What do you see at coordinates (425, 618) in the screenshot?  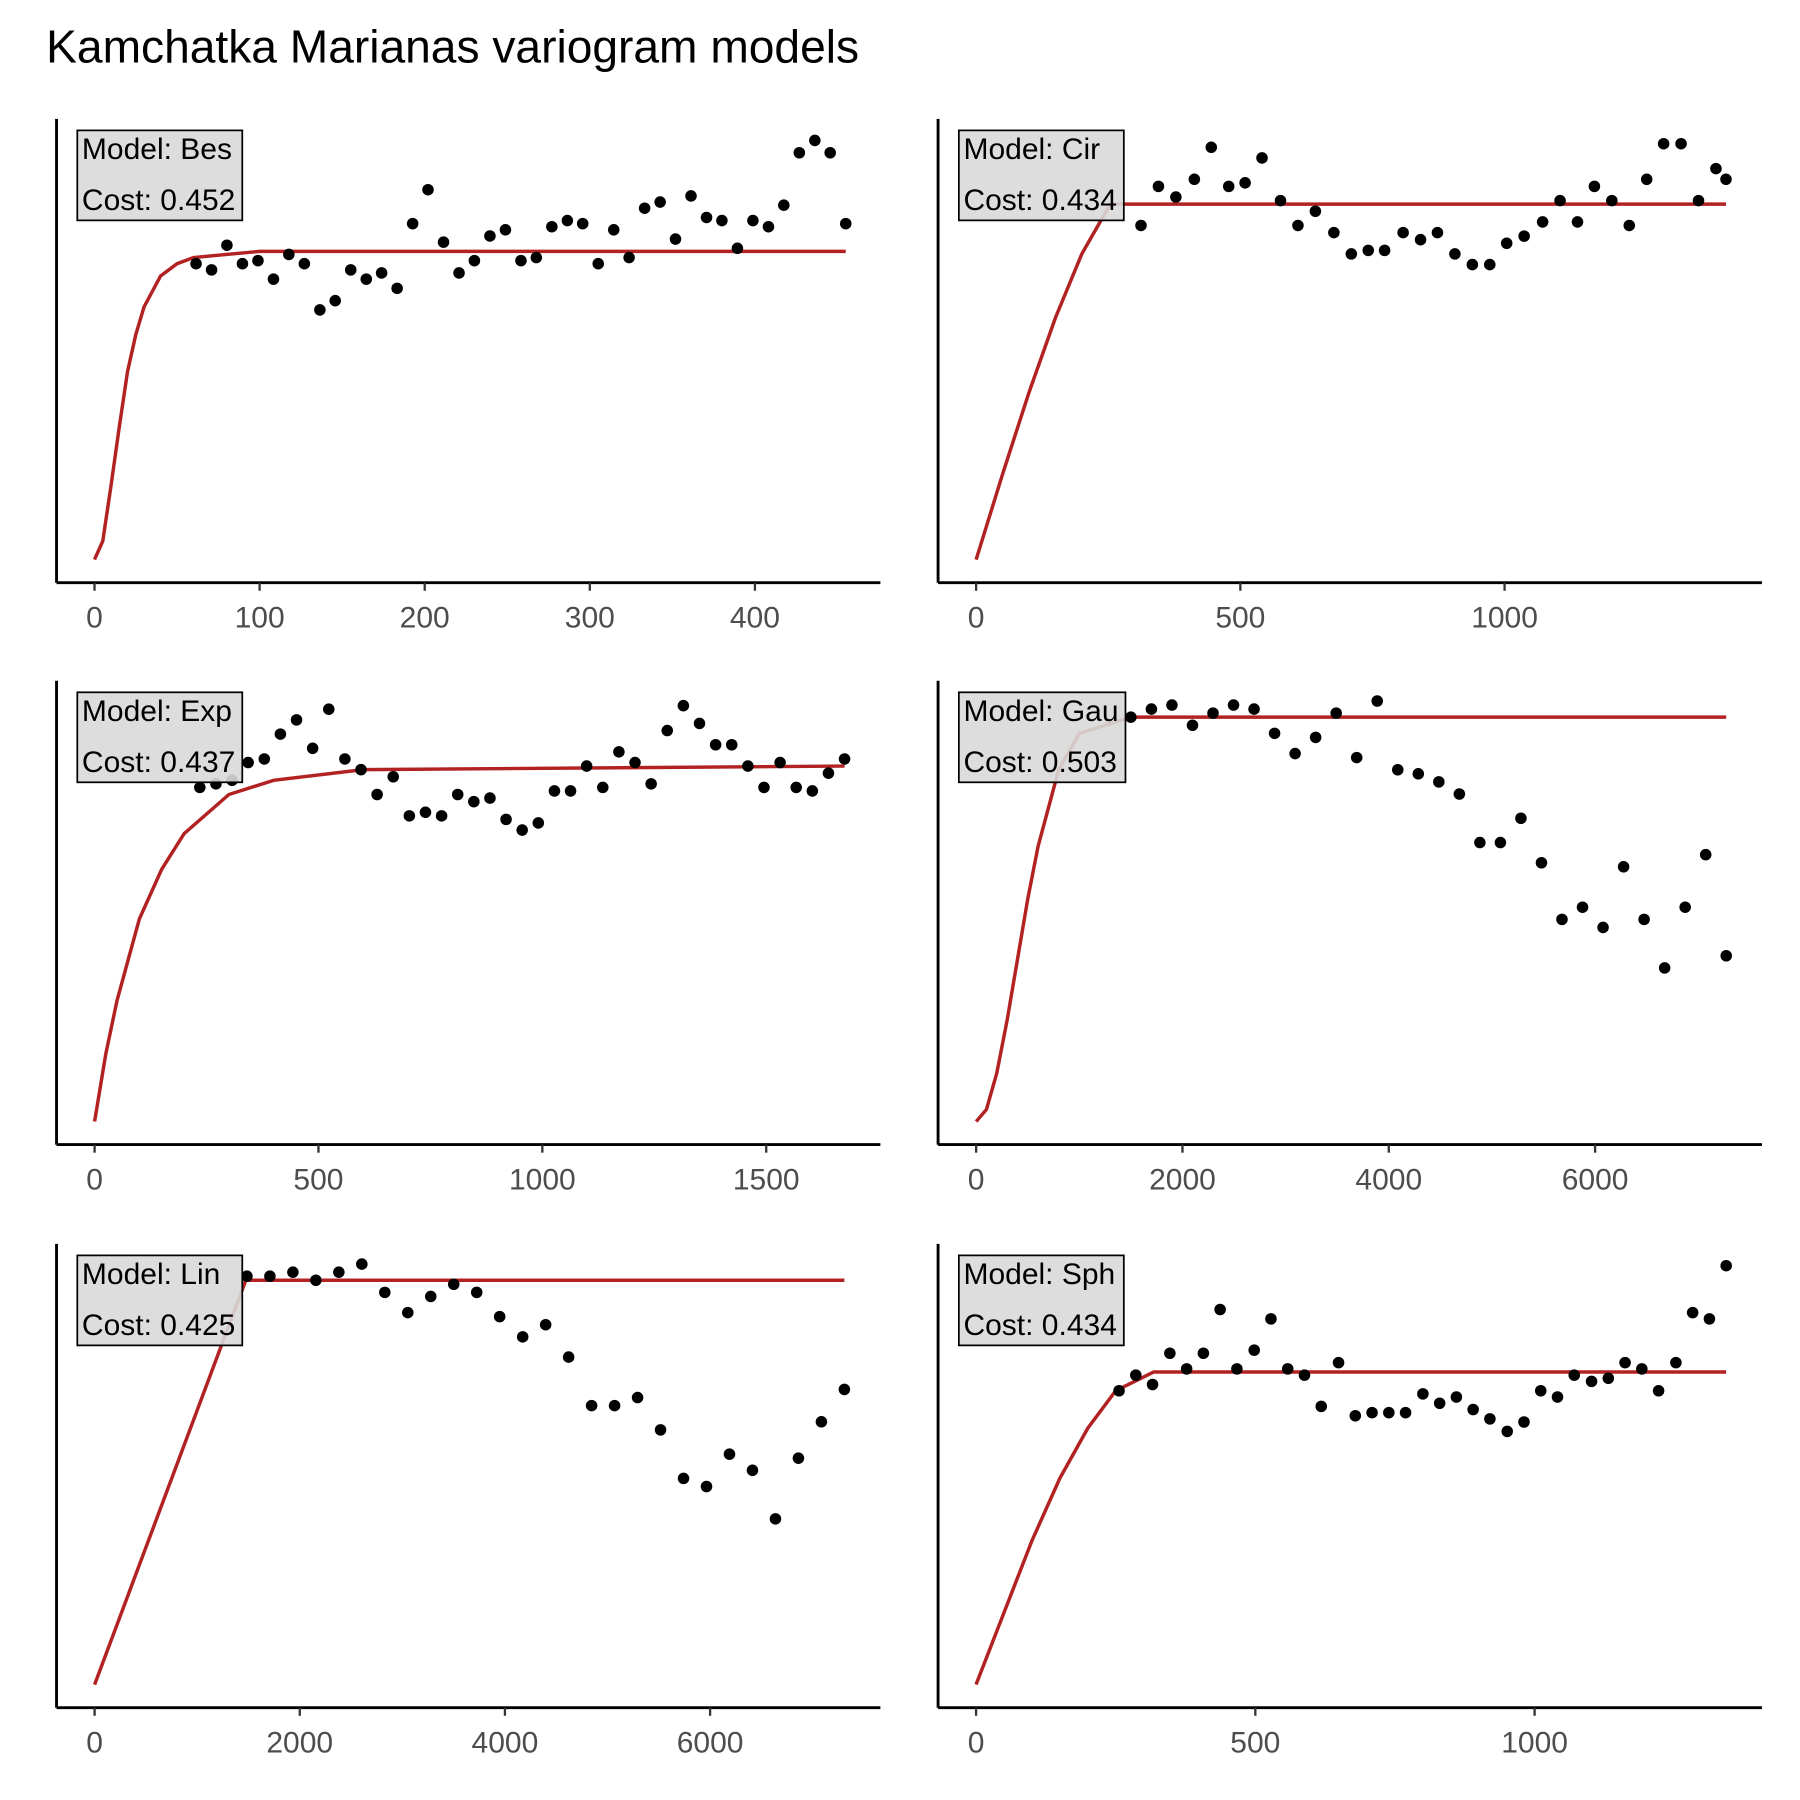 I see `x-tick-label: 200` at bounding box center [425, 618].